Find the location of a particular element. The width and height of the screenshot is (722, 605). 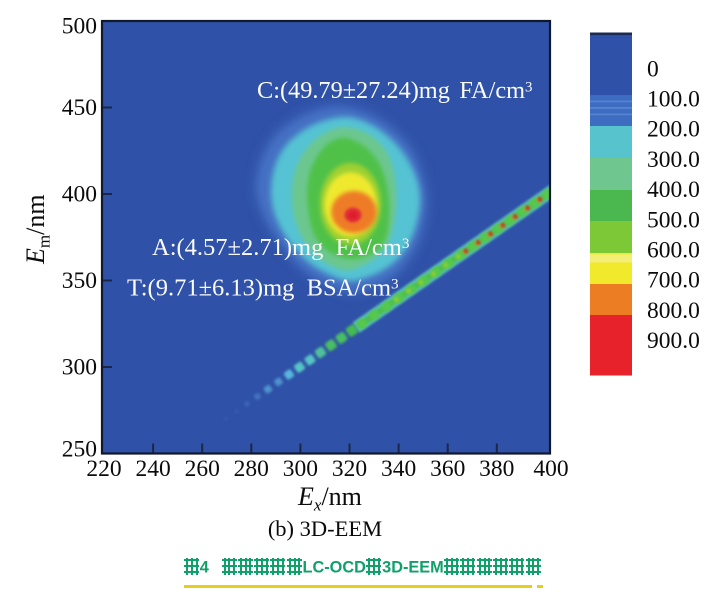

svg-text: Ex/nm is located at coordinates (329, 498).